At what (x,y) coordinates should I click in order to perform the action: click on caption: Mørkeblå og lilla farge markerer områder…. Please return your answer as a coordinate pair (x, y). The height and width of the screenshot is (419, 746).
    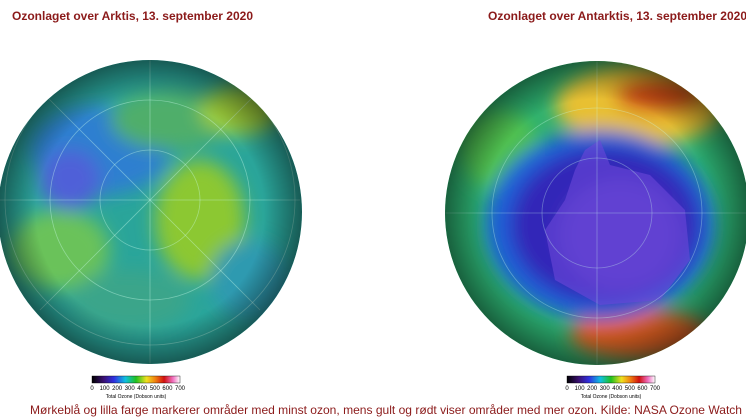
    Looking at the image, I should click on (386, 410).